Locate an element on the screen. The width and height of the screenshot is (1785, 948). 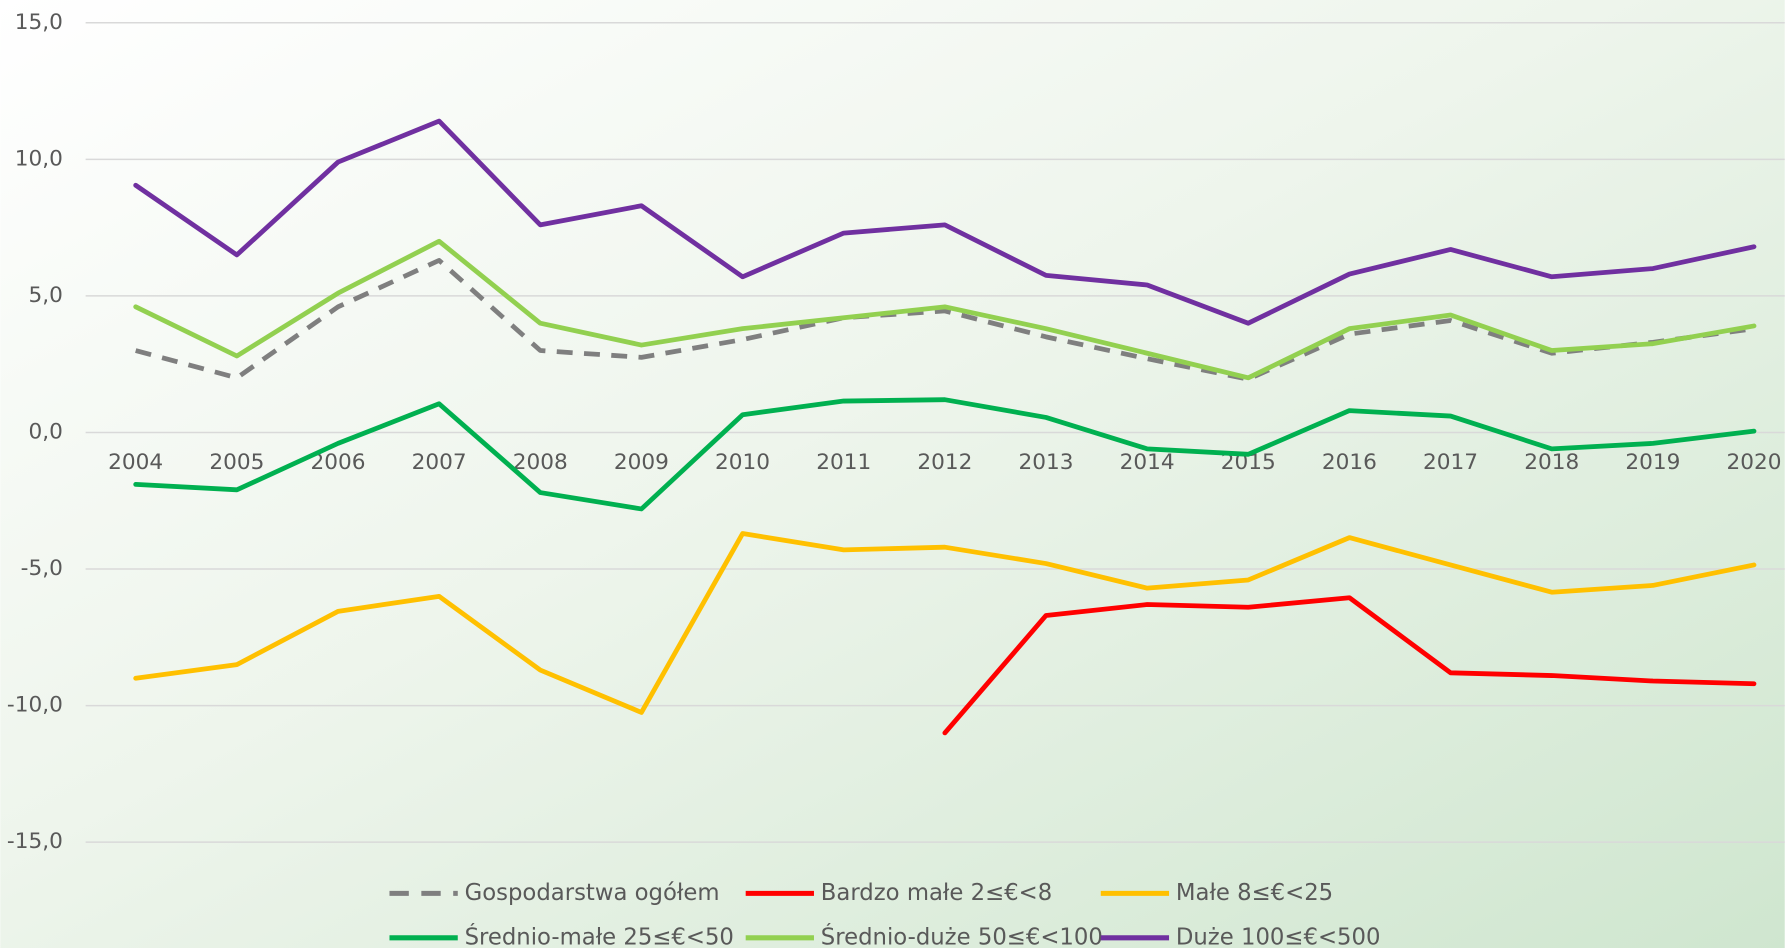
x-tick-label: 2004 is located at coordinates (135, 462).